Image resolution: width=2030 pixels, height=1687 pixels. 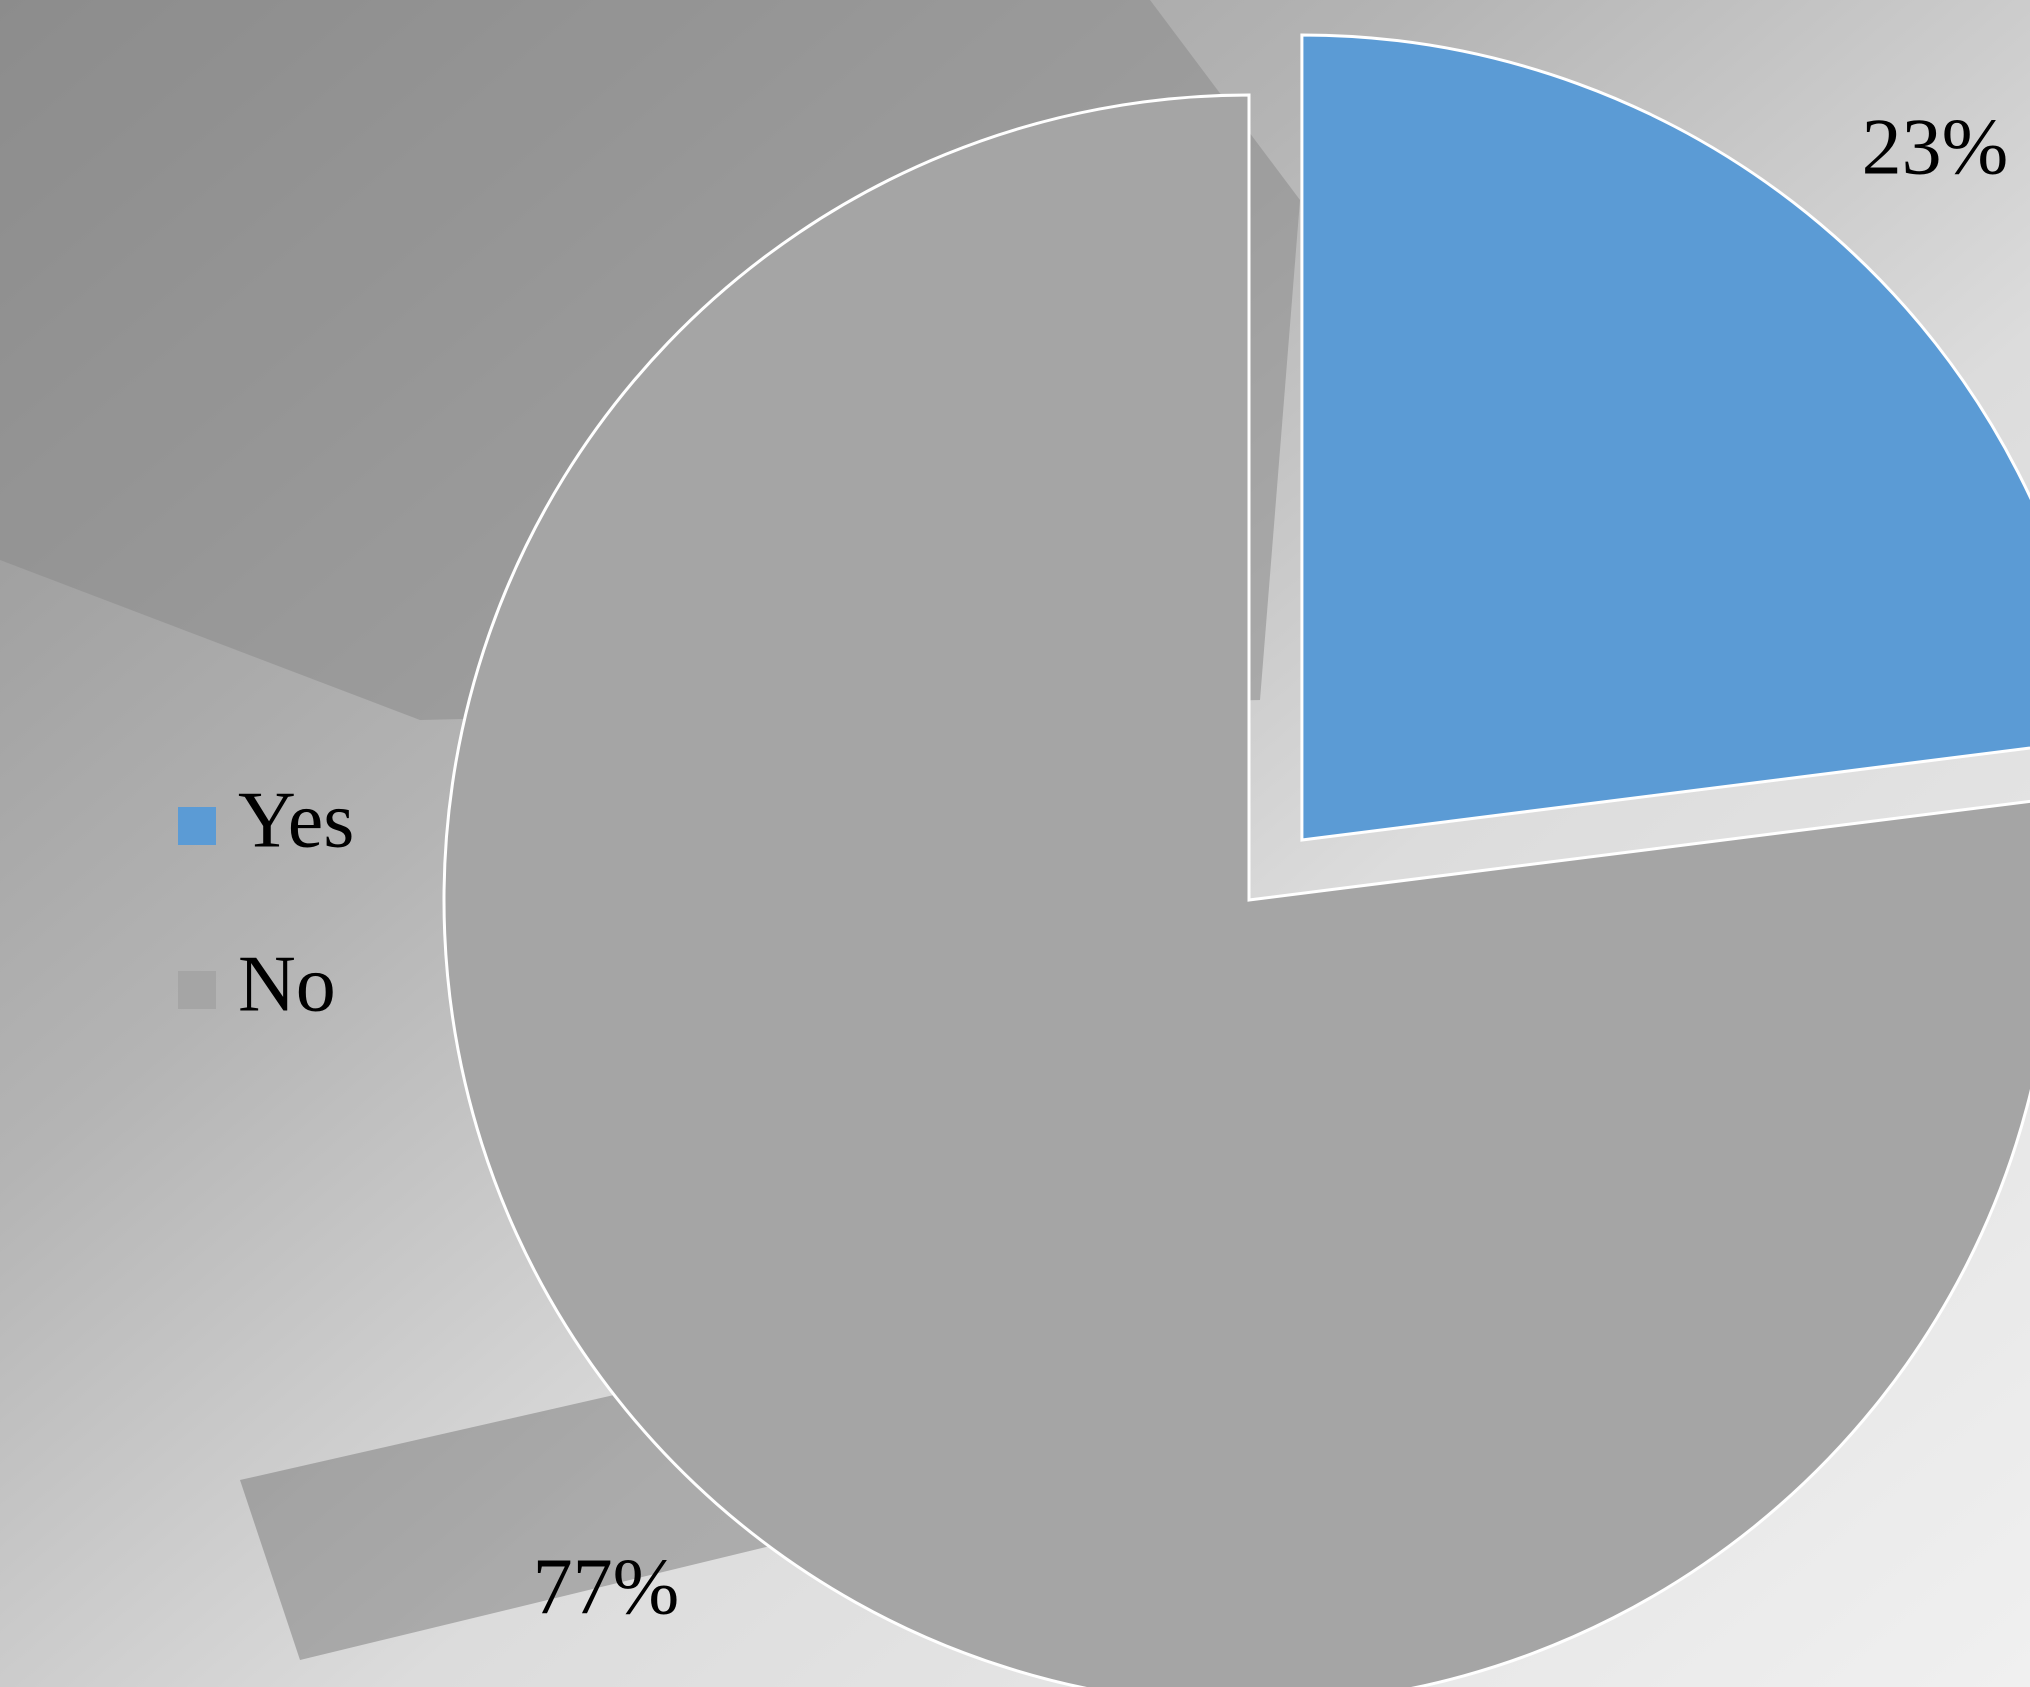 I want to click on data-label: 23%, so click(x=1935, y=147).